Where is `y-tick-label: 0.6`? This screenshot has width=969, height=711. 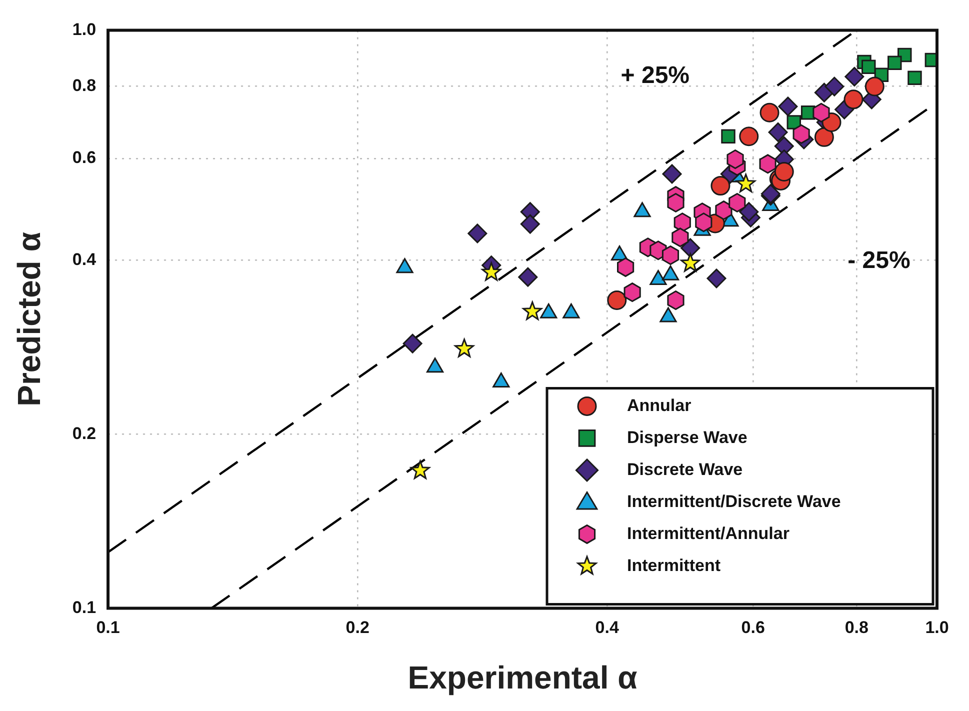
y-tick-label: 0.6 is located at coordinates (84, 158).